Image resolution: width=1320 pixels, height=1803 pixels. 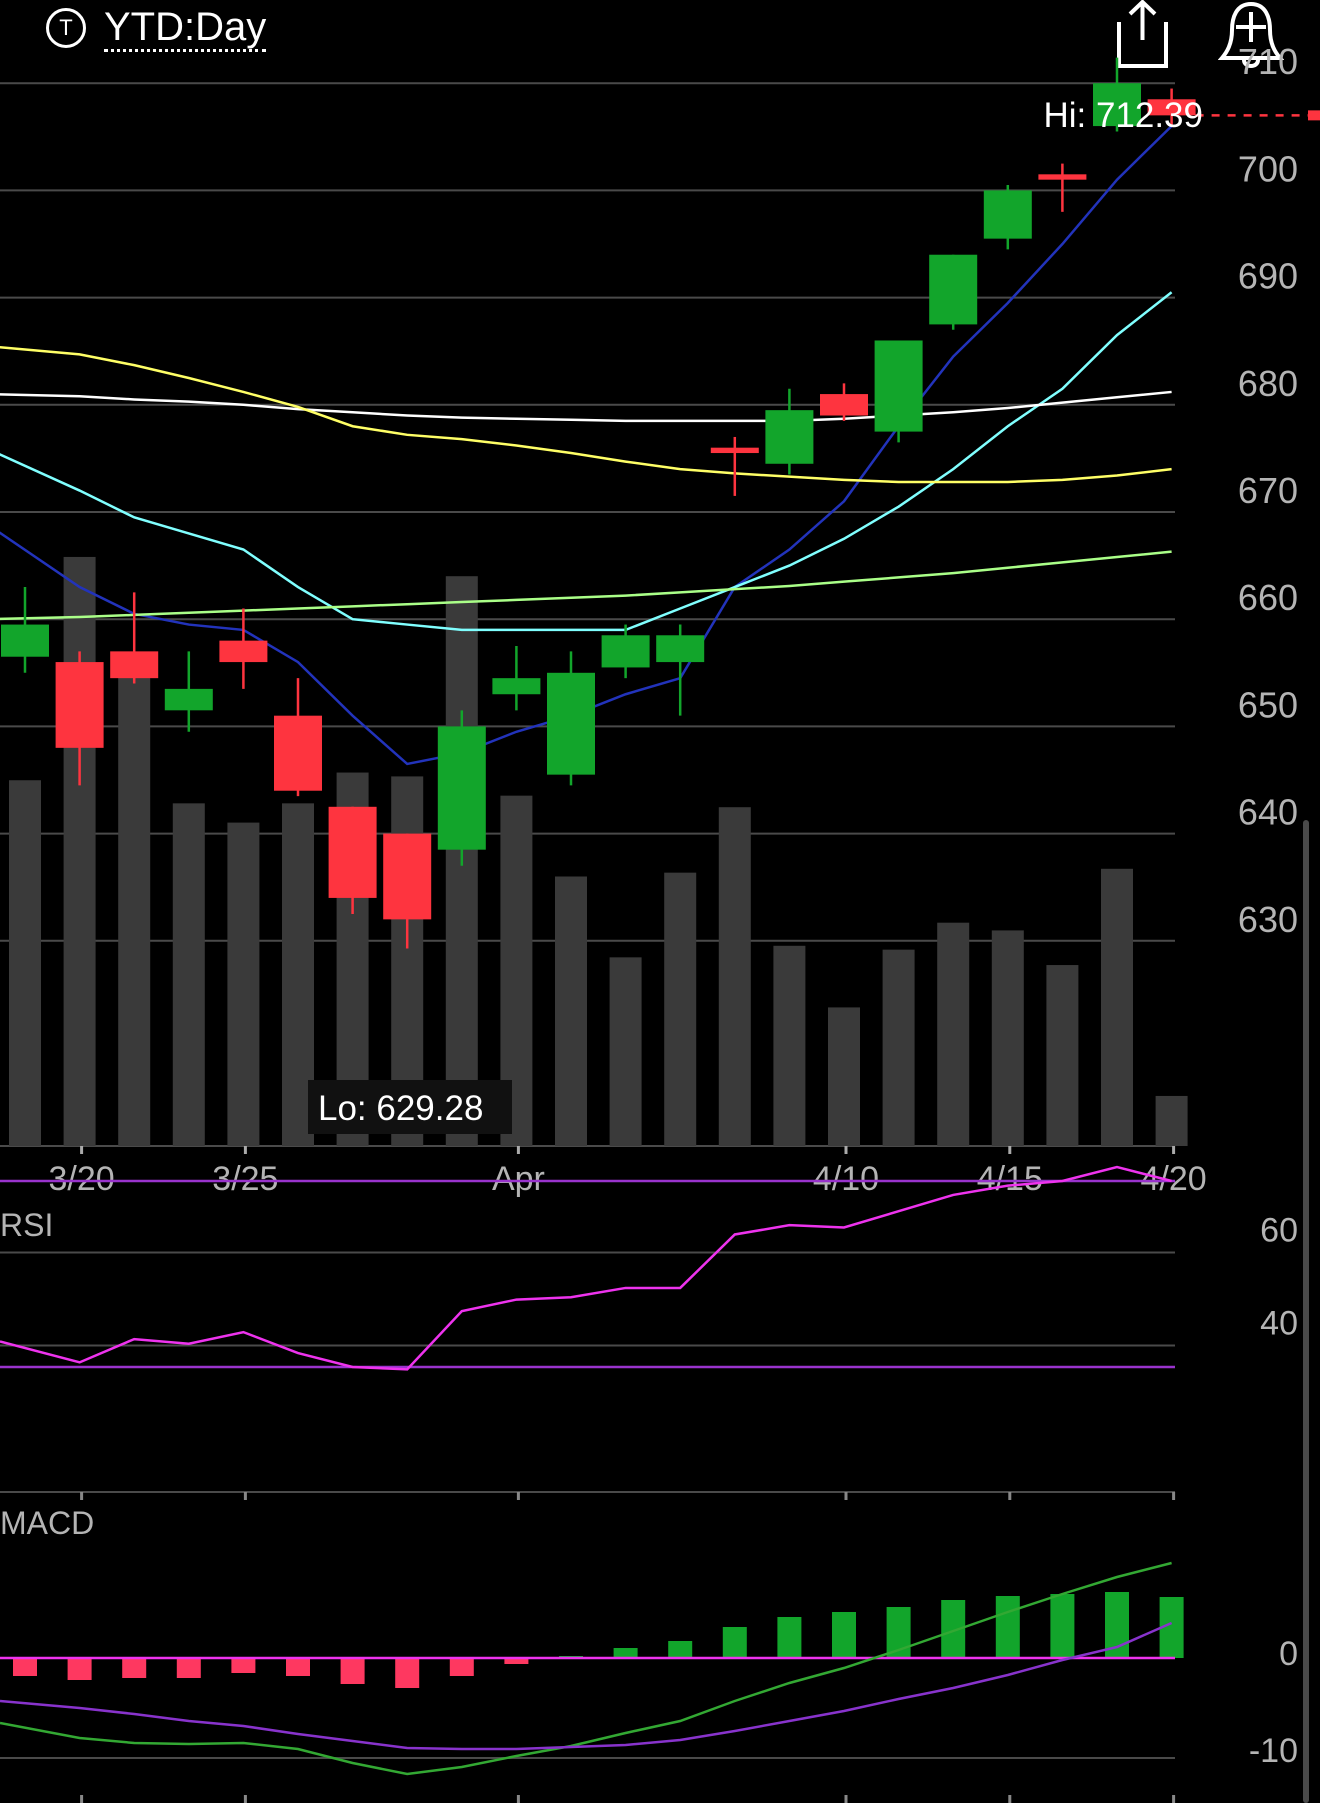 What do you see at coordinates (1268, 168) in the screenshot?
I see `price-tick-label: 700` at bounding box center [1268, 168].